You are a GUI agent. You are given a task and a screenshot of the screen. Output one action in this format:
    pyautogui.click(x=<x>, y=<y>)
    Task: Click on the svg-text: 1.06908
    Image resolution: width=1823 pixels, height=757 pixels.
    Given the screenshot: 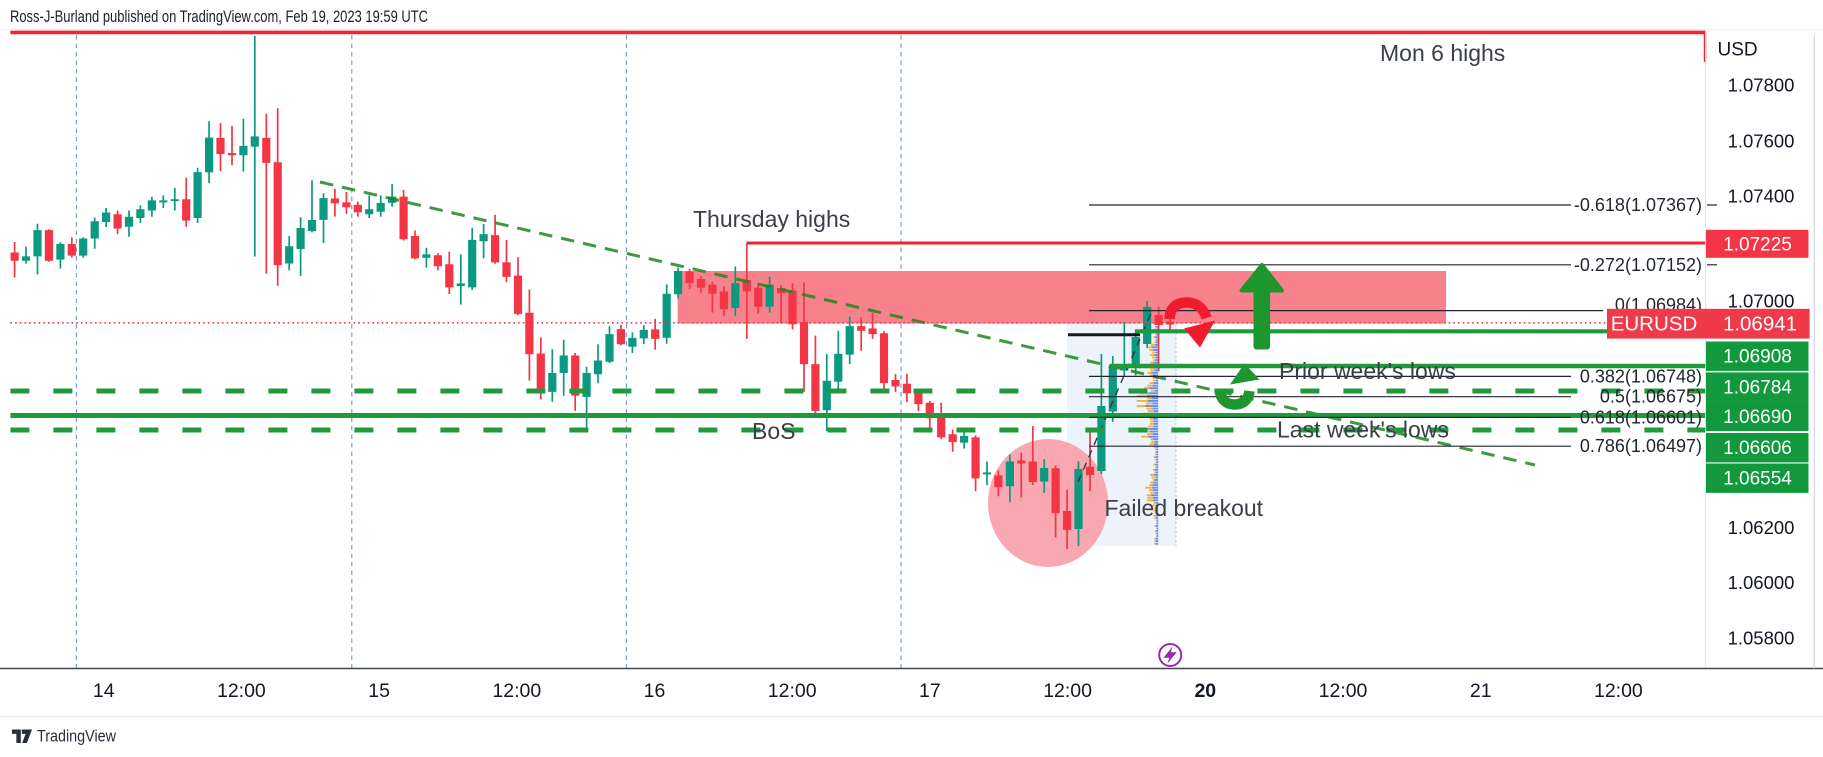 What is the action you would take?
    pyautogui.click(x=1757, y=357)
    